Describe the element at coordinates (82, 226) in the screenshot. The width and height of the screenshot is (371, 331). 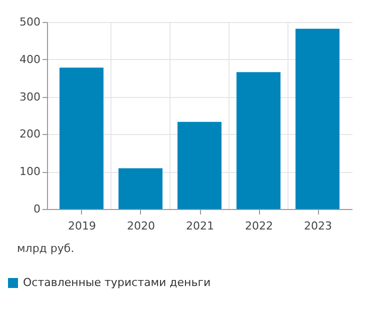
I see `x-tick-label: 2019` at that location.